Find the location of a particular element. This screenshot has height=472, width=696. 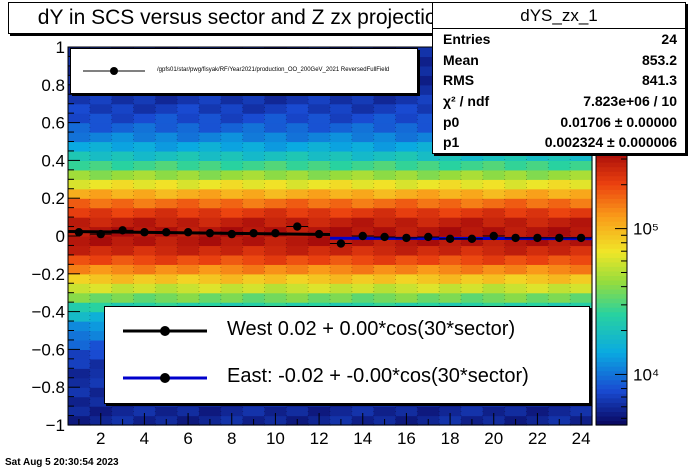

y-tick-label: −0.2 is located at coordinates (48, 274).